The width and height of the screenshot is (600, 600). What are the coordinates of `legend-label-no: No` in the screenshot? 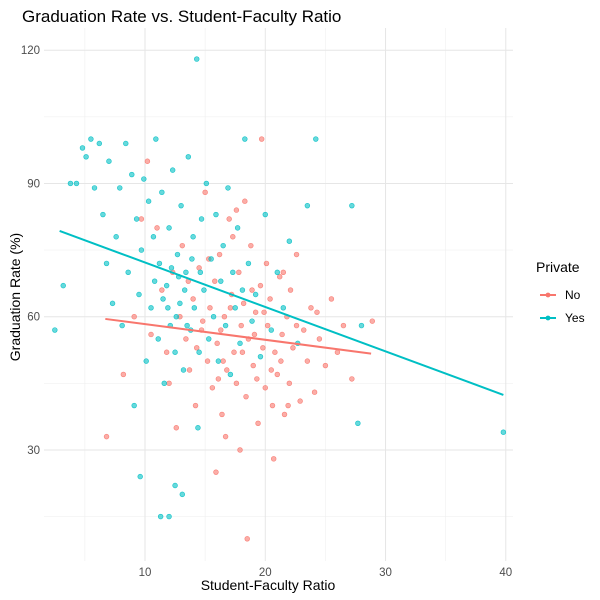 It's located at (573, 295).